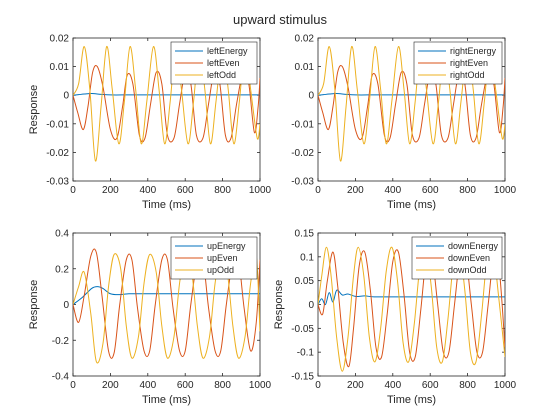 This screenshot has height=420, width=560. What do you see at coordinates (227, 51) in the screenshot?
I see `legend-label: leftEnergy` at bounding box center [227, 51].